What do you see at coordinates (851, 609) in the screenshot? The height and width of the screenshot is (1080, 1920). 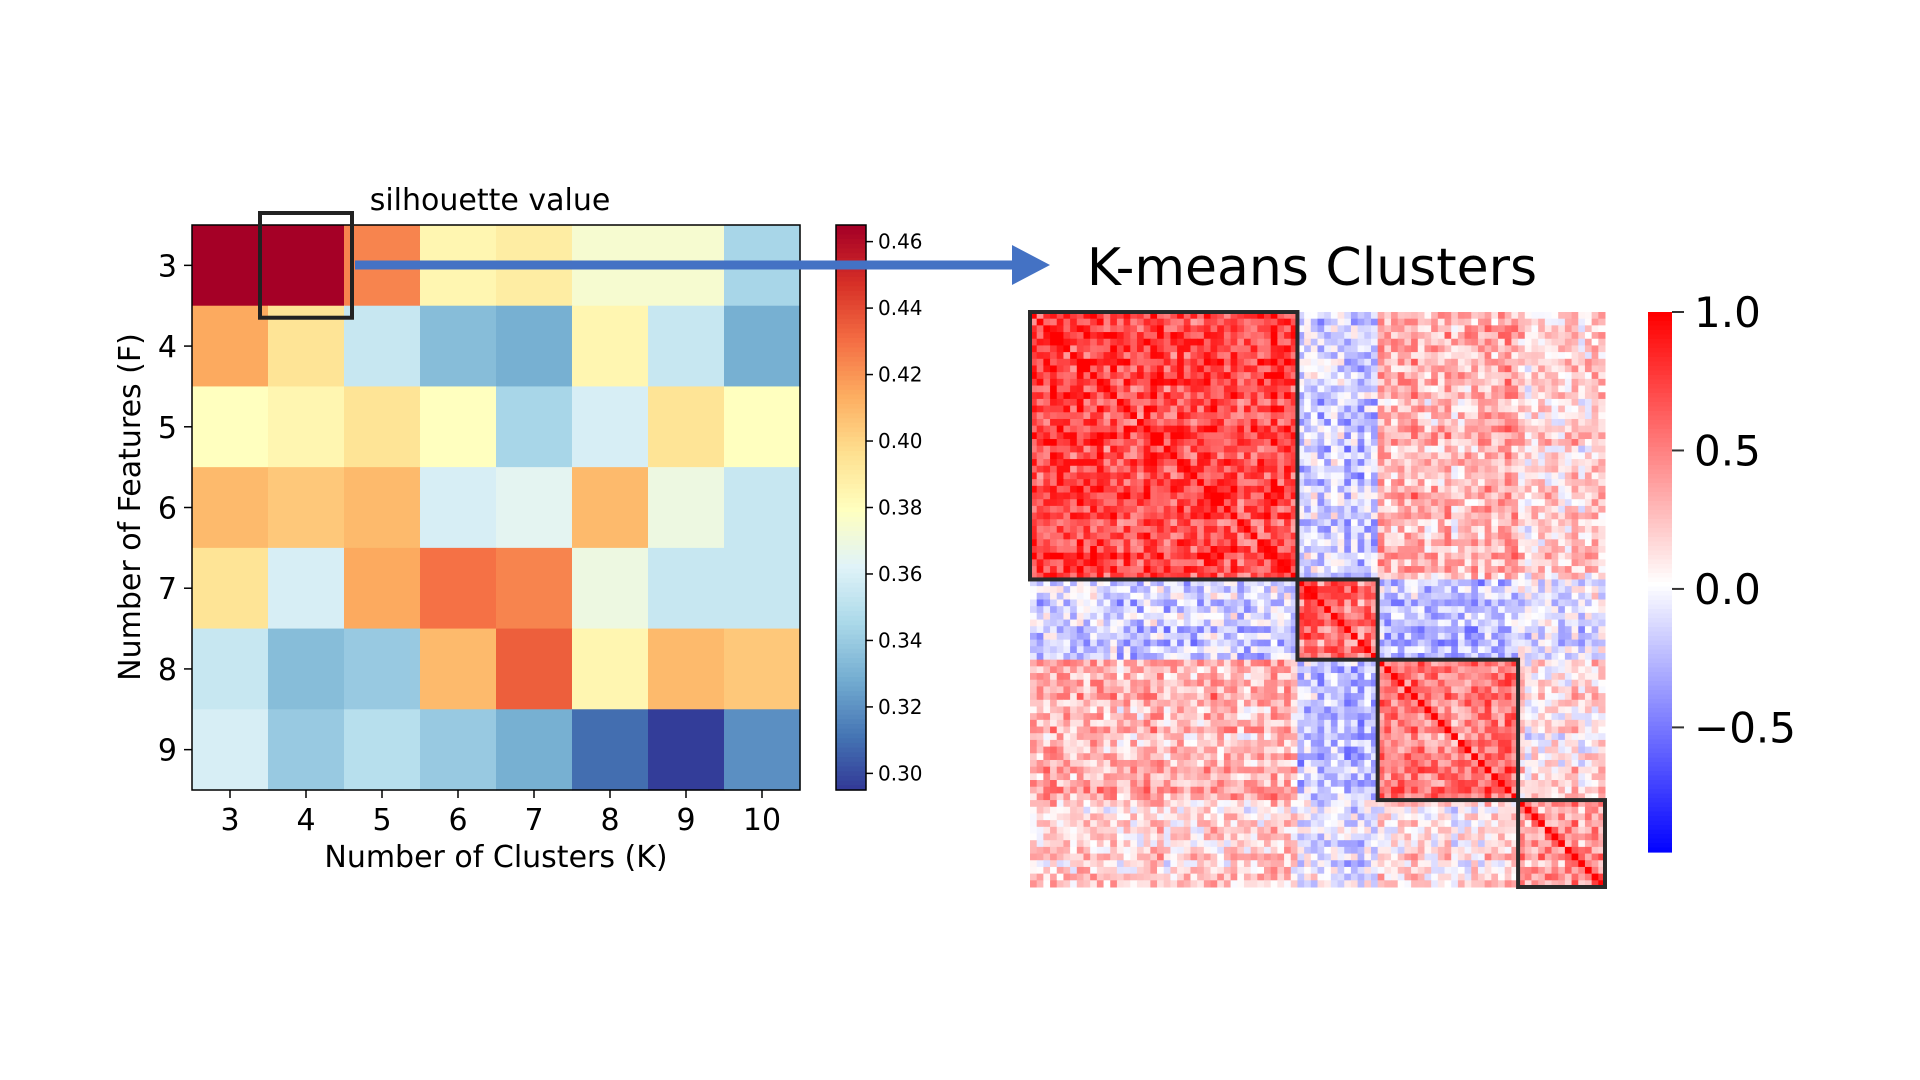 I see `silhouette-colorbar-segment` at bounding box center [851, 609].